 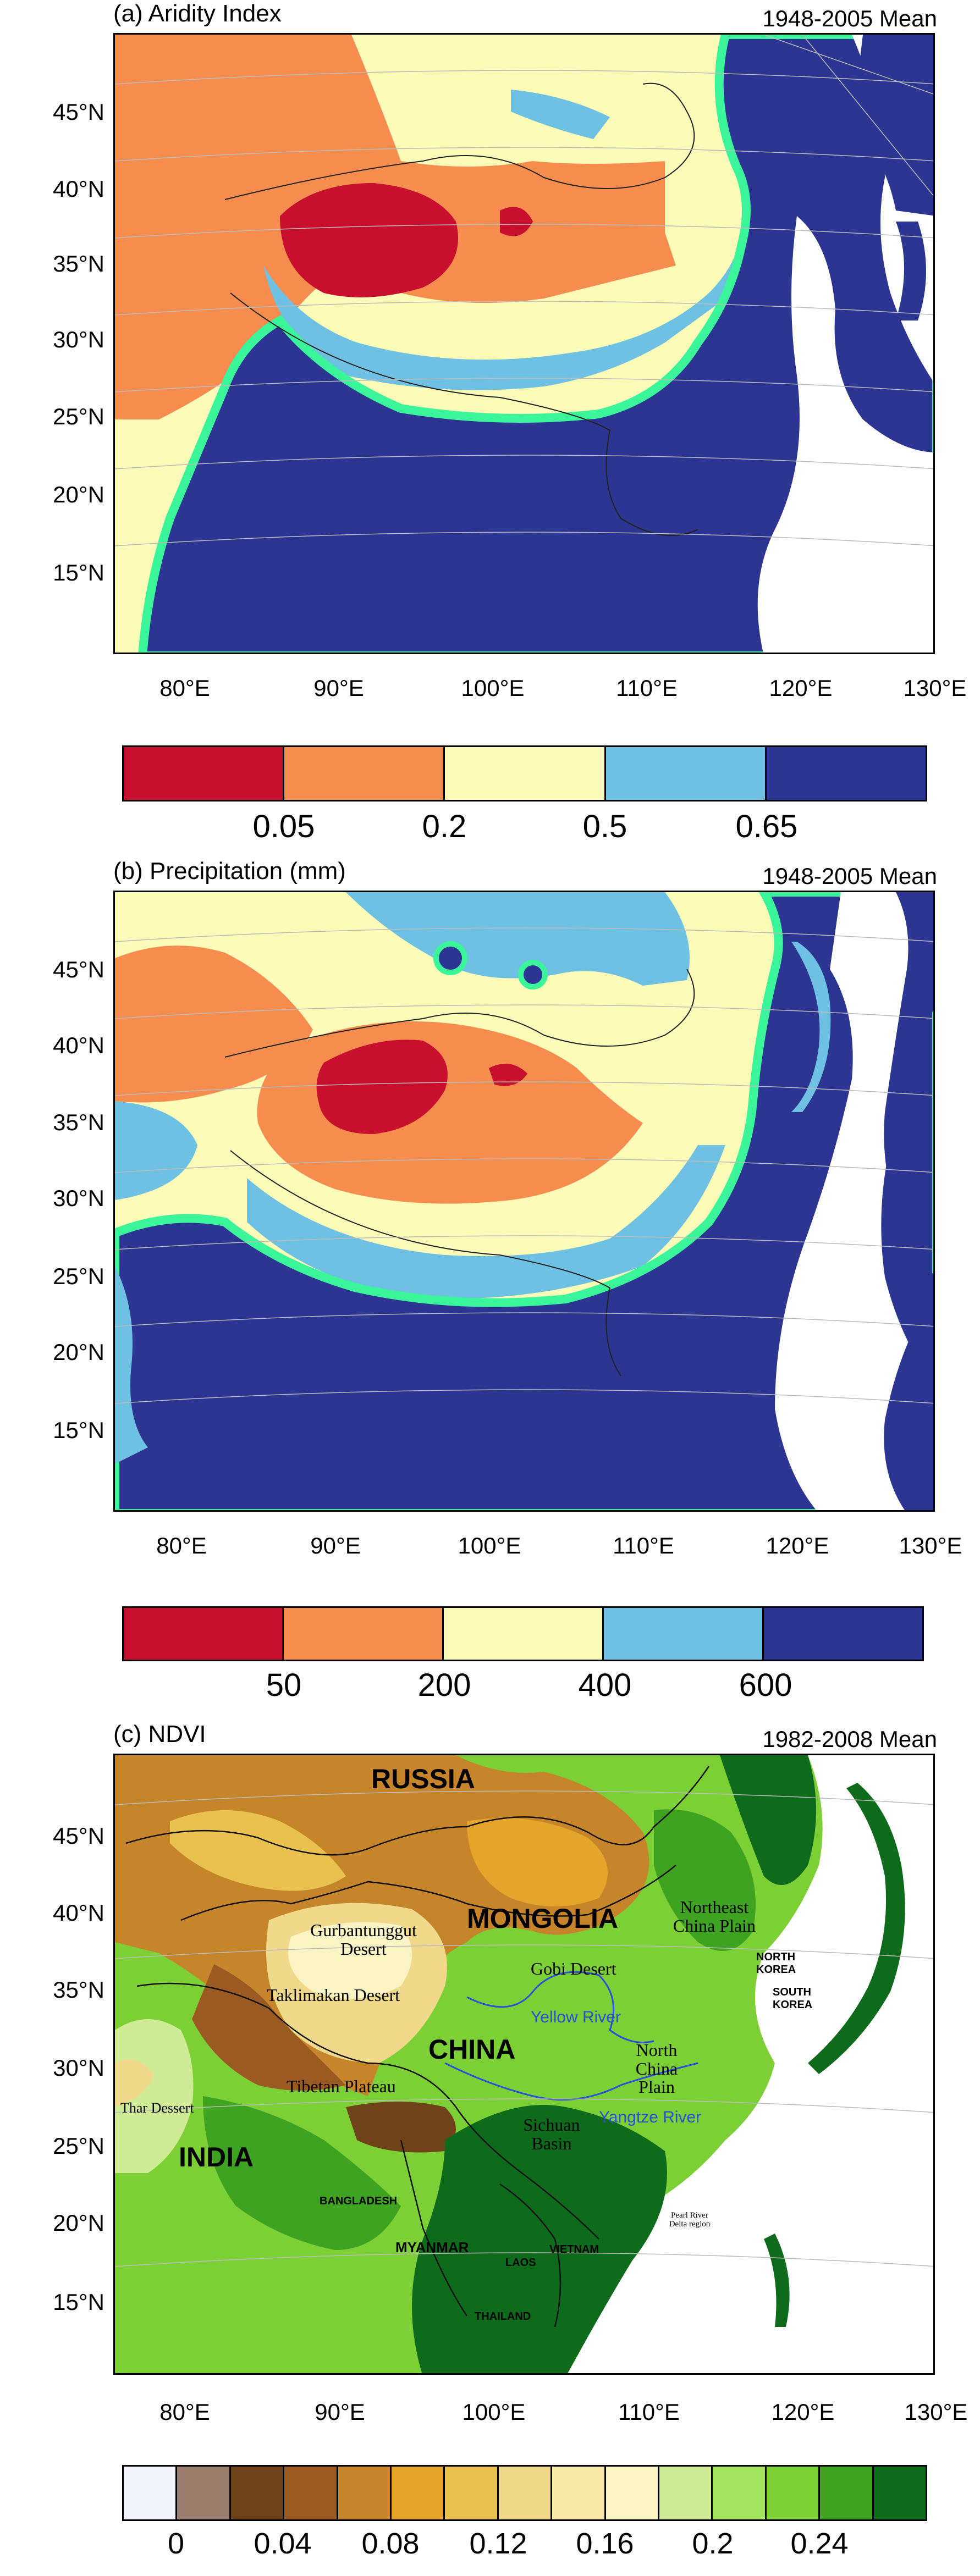 I want to click on panel-c-colorbar-label: 0.04, so click(x=283, y=2543).